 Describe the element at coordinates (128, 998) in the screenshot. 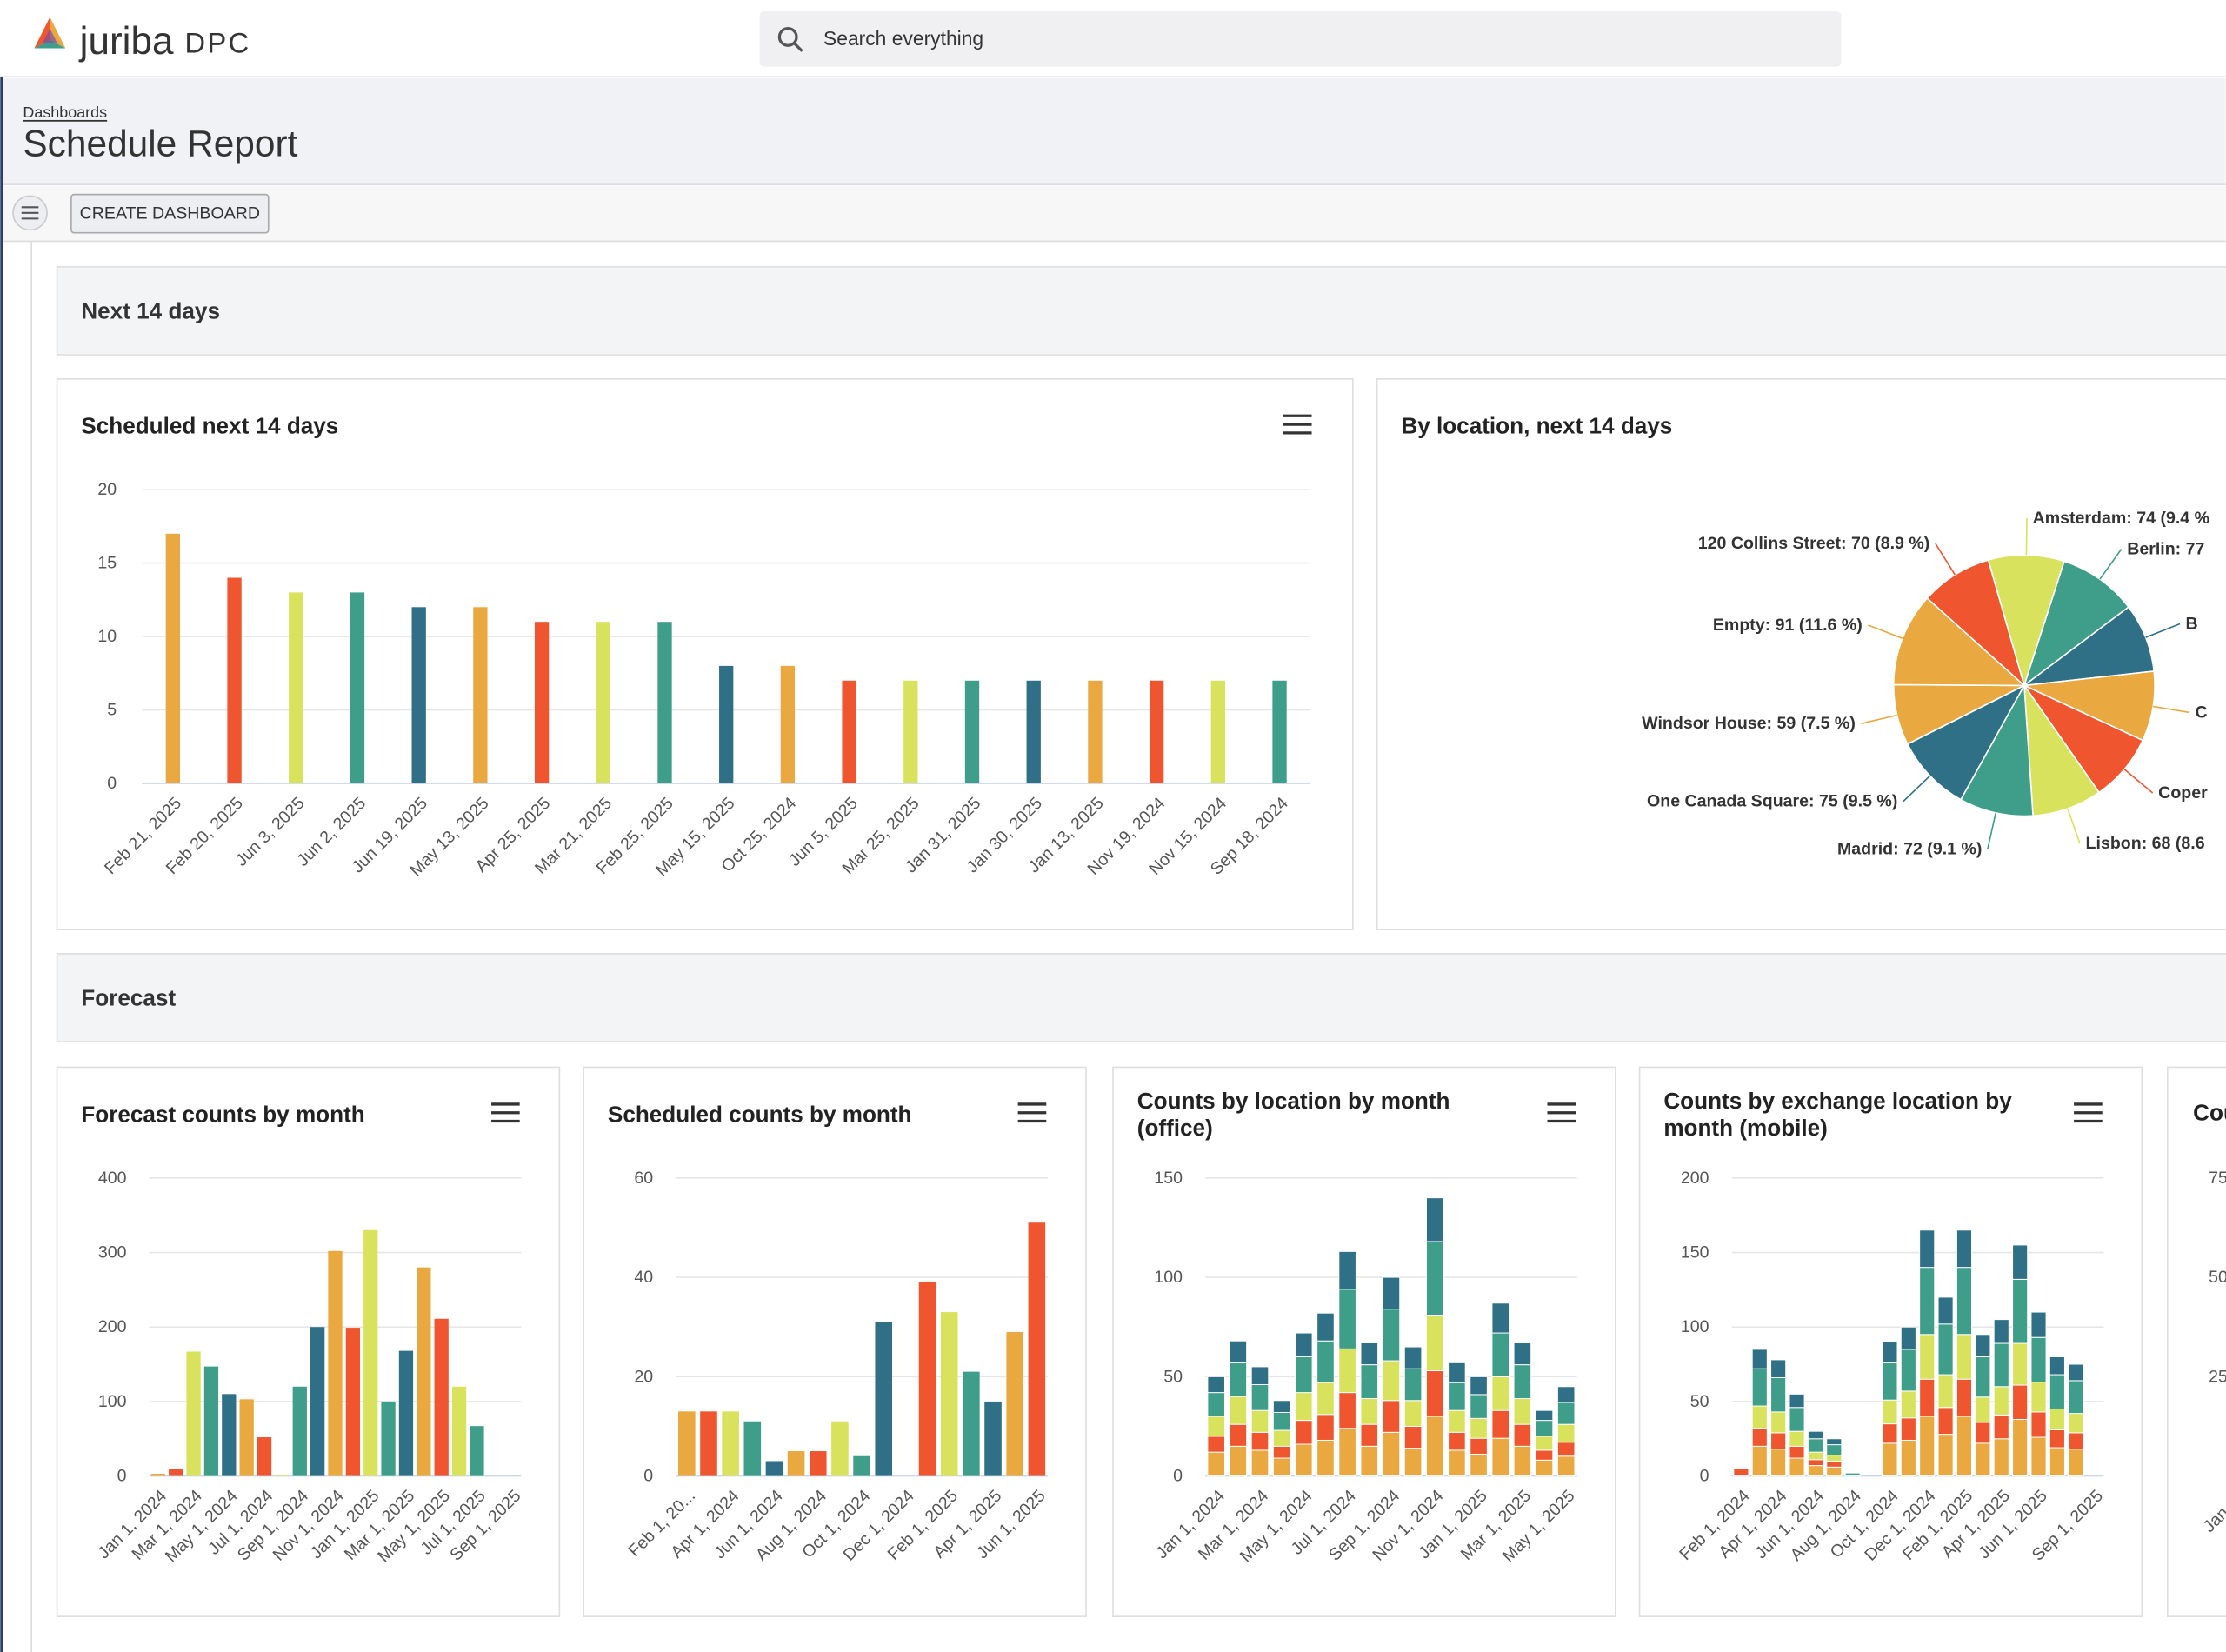

I see `section-title: Forecast` at that location.